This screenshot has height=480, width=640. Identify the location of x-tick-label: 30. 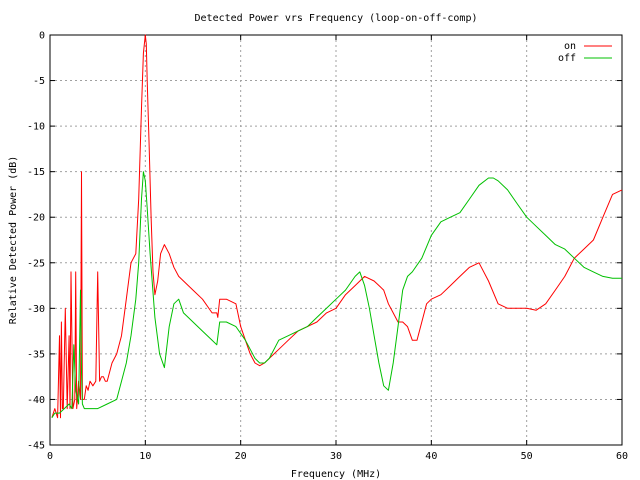
(336, 456).